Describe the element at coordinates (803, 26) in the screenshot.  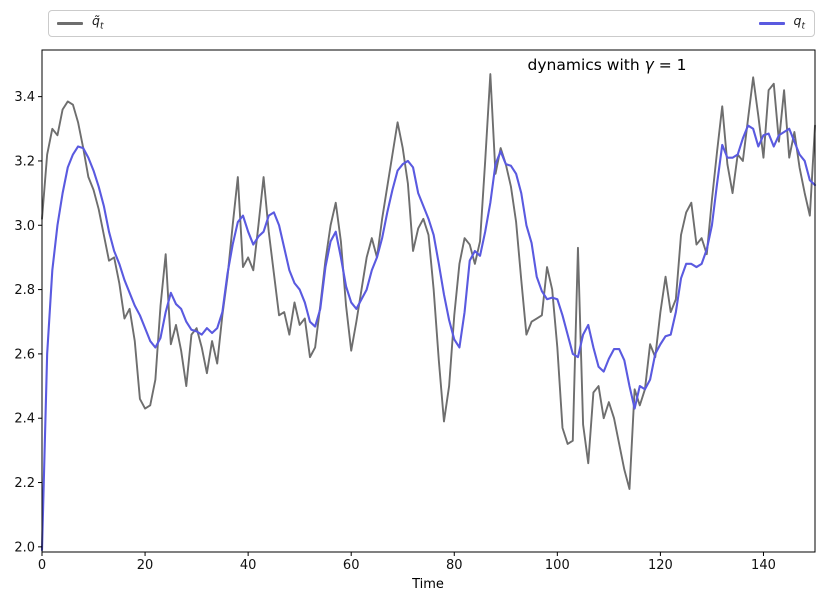
I see `legend-label-q-sub: t` at that location.